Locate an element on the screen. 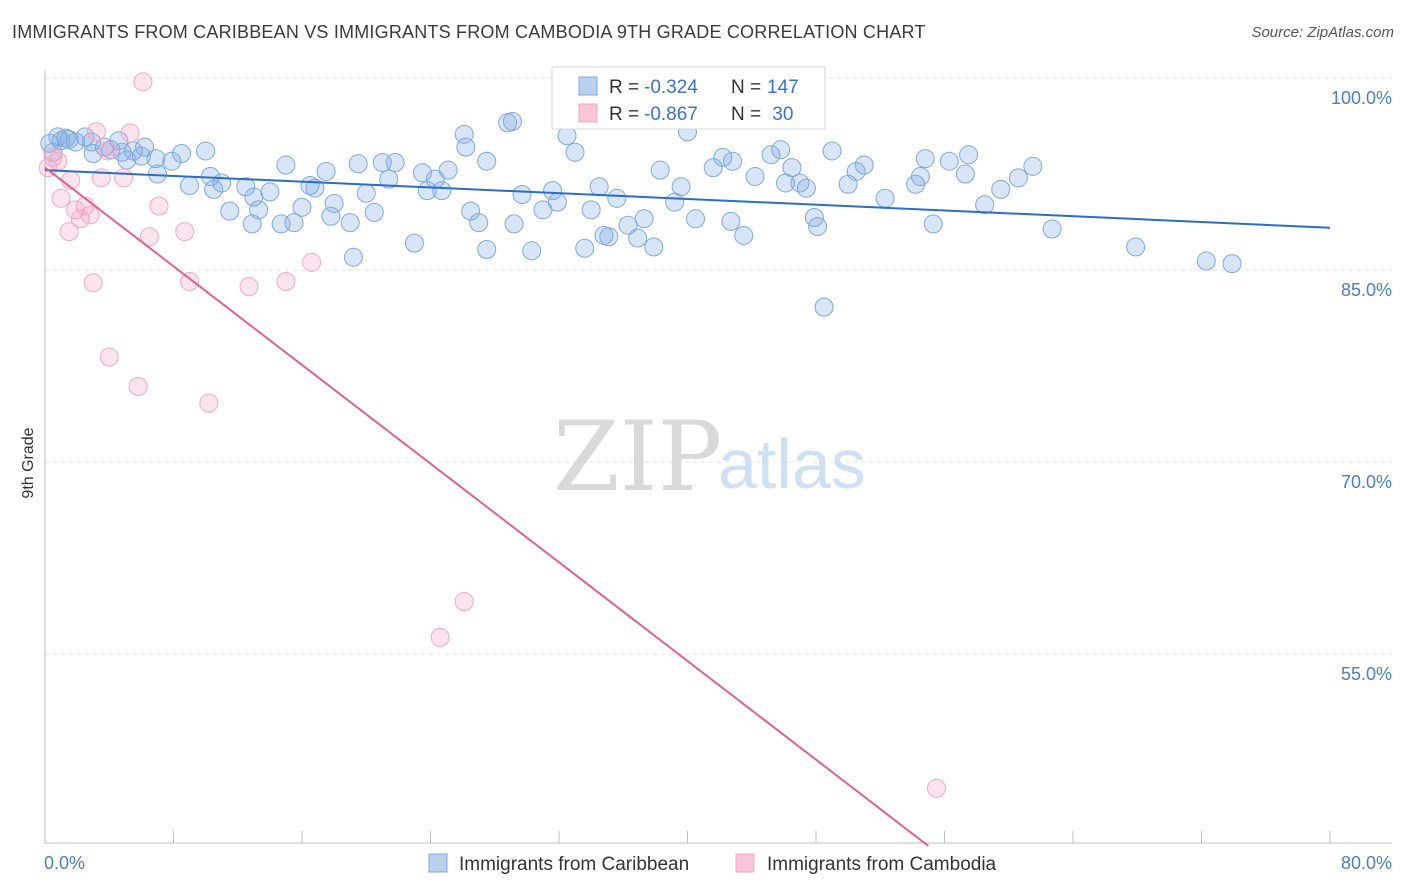 Image resolution: width=1406 pixels, height=892 pixels. legend-r-label-2: R = is located at coordinates (624, 114).